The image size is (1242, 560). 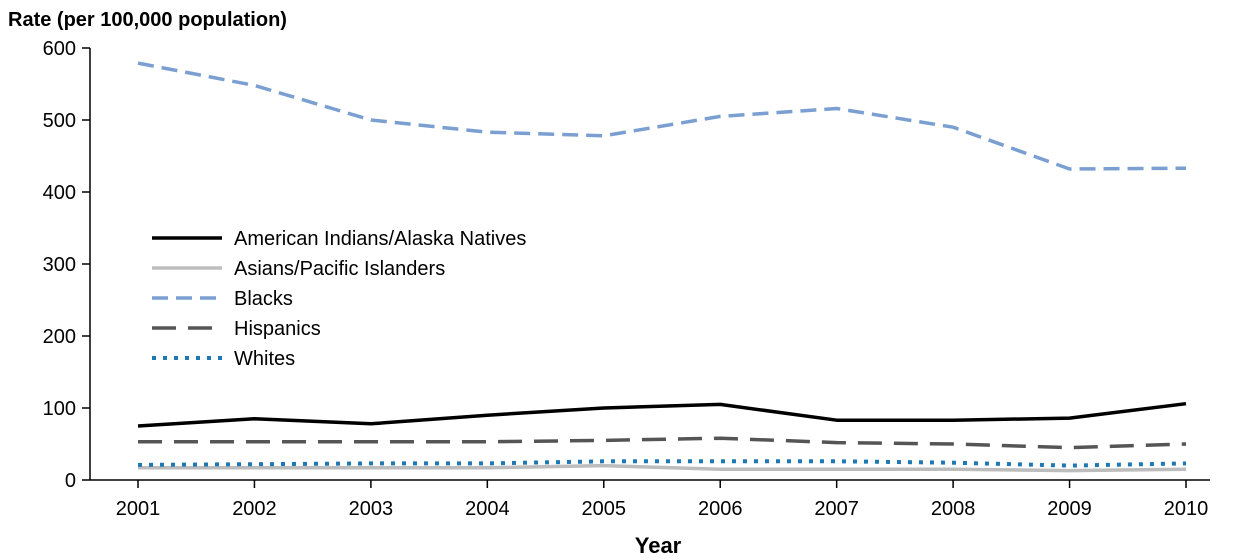 What do you see at coordinates (263, 299) in the screenshot?
I see `legend-label: Blacks` at bounding box center [263, 299].